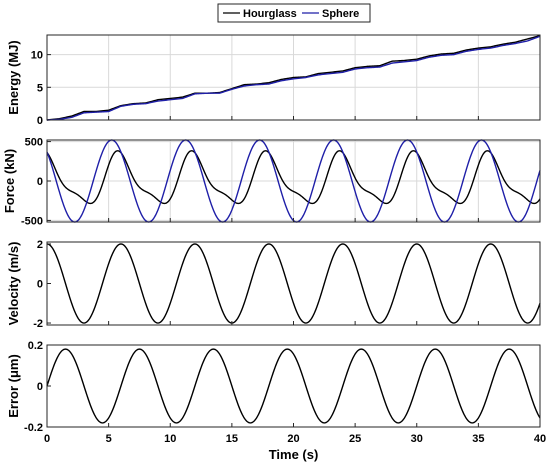 This screenshot has height=470, width=550. What do you see at coordinates (38, 324) in the screenshot?
I see `velocity-ytick-label-0: -2` at bounding box center [38, 324].